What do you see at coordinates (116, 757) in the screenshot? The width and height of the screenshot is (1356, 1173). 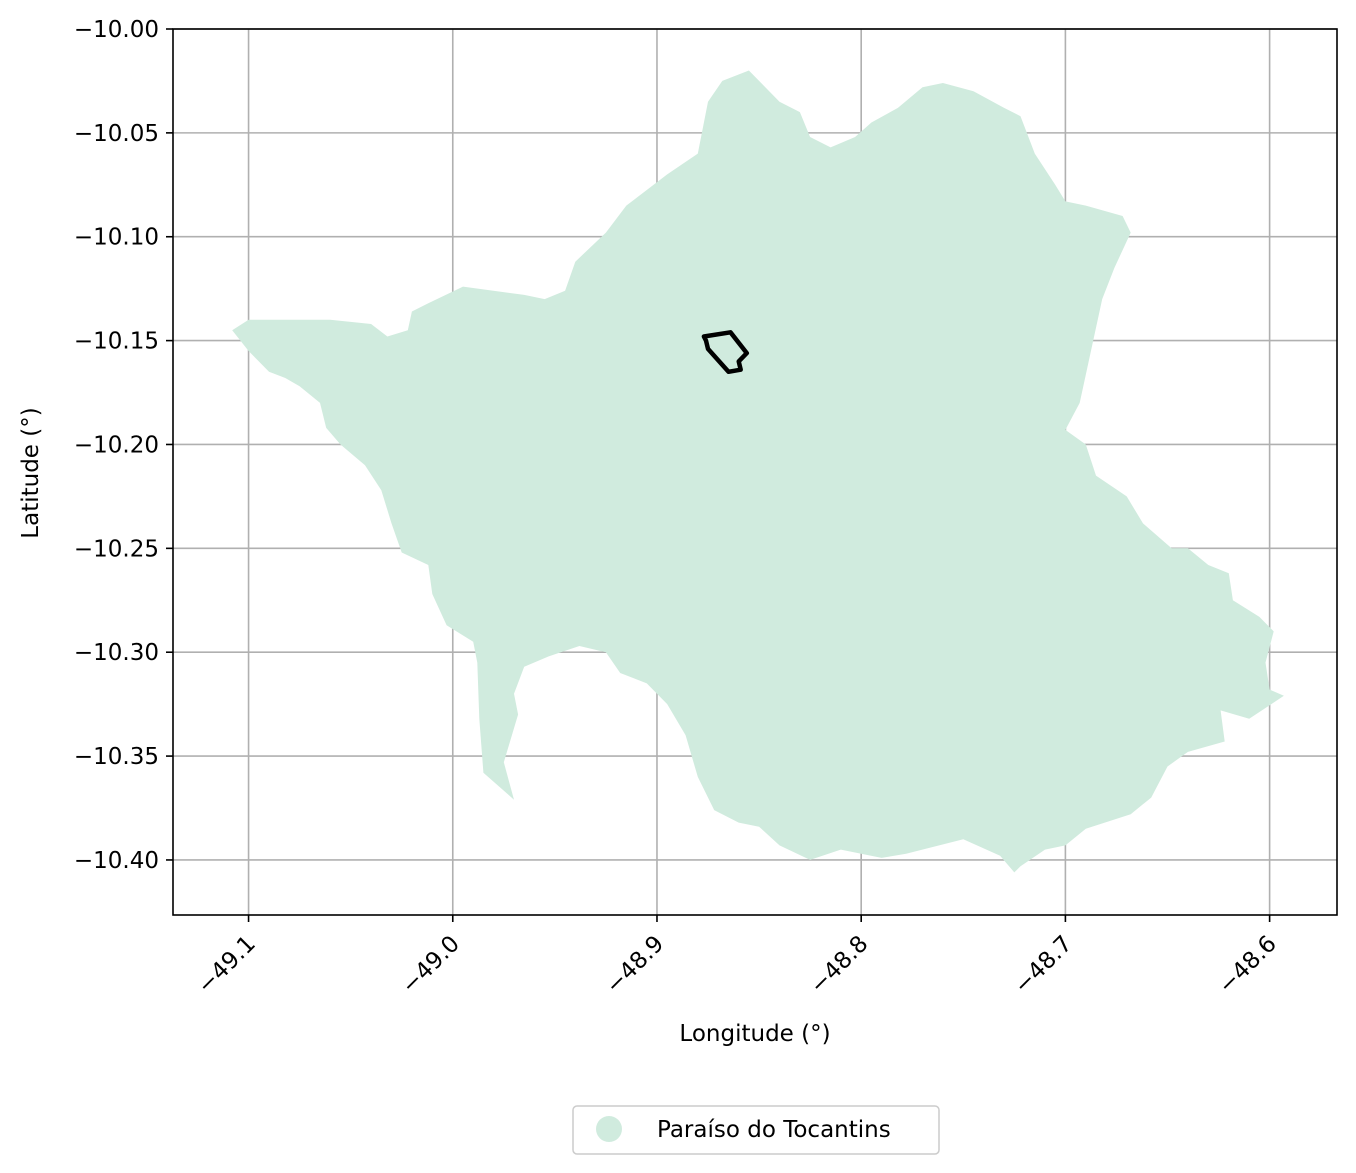 I see `y-tick-label: −10.35` at bounding box center [116, 757].